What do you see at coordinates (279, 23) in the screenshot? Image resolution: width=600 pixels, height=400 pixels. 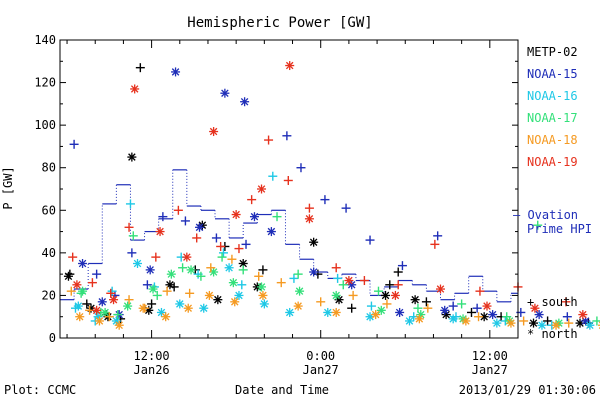 I see `chart-title: Hemispheric Power [GW]` at bounding box center [279, 23].